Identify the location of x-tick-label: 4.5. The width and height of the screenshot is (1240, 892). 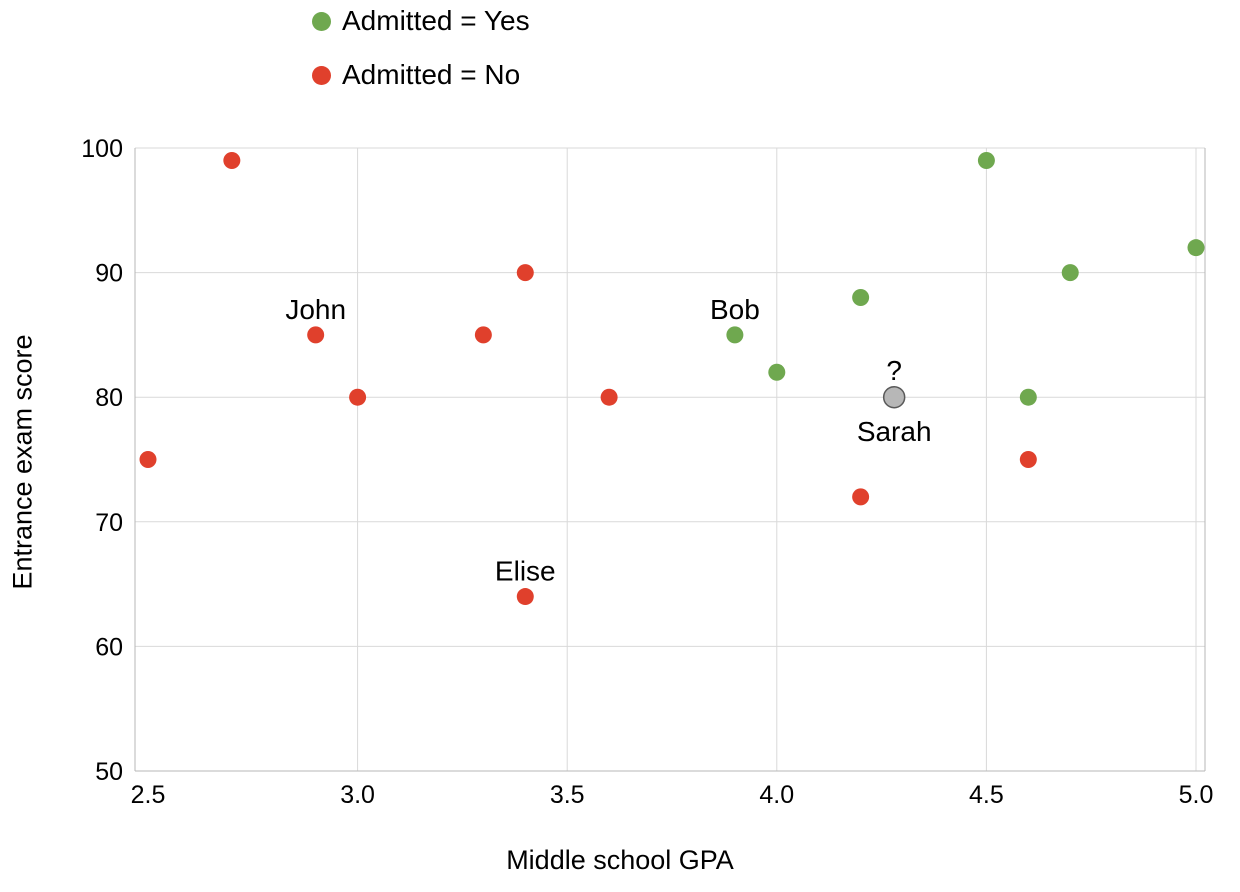
(986, 795).